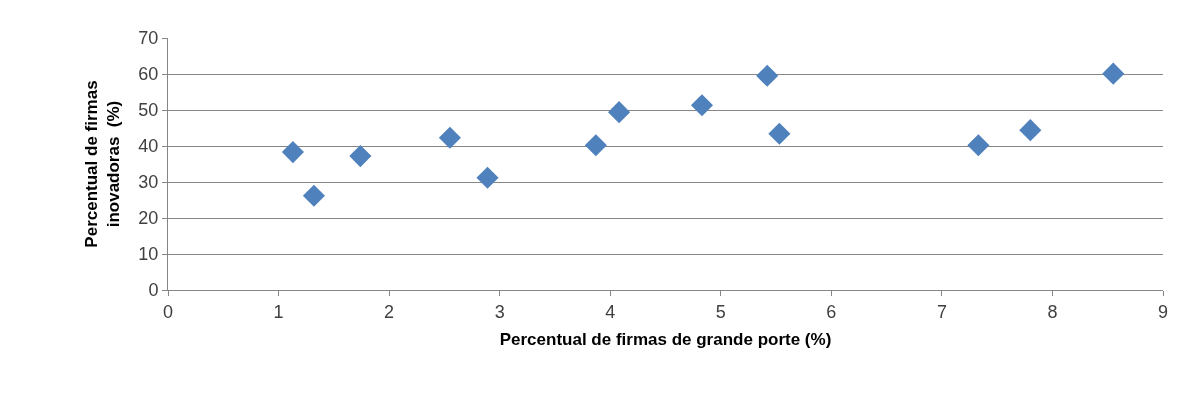 The width and height of the screenshot is (1200, 411). What do you see at coordinates (499, 311) in the screenshot?
I see `x-tick-label: 3` at bounding box center [499, 311].